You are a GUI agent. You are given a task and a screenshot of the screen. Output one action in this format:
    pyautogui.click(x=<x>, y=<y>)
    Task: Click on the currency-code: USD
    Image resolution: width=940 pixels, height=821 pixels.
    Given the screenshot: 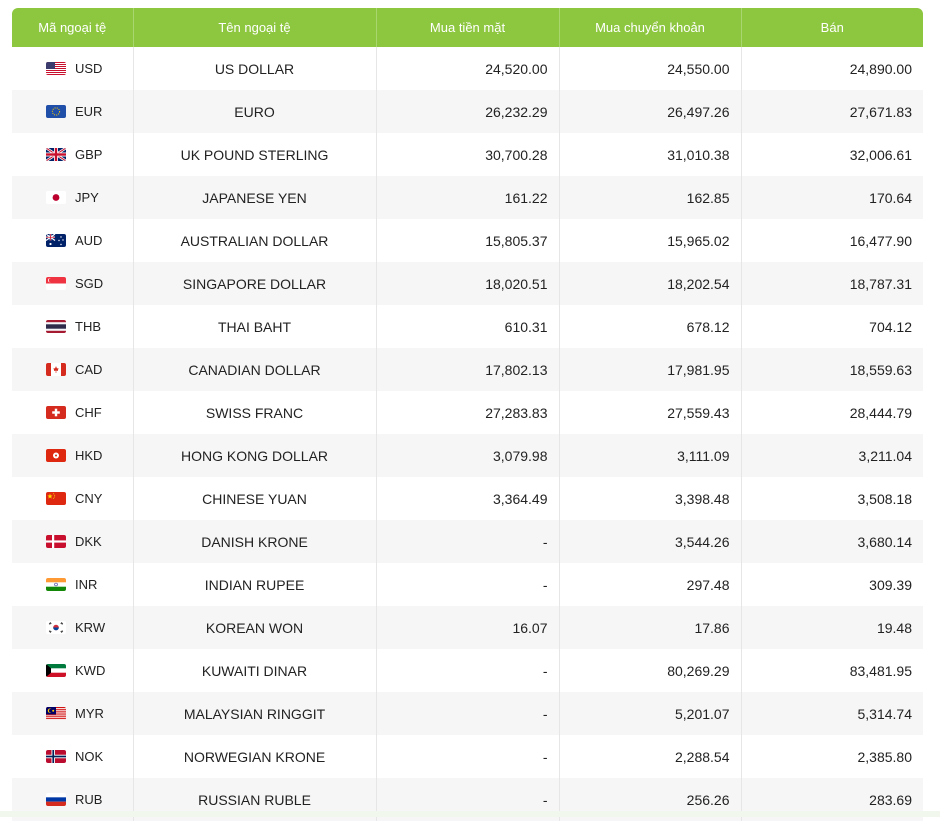 What is the action you would take?
    pyautogui.click(x=89, y=68)
    